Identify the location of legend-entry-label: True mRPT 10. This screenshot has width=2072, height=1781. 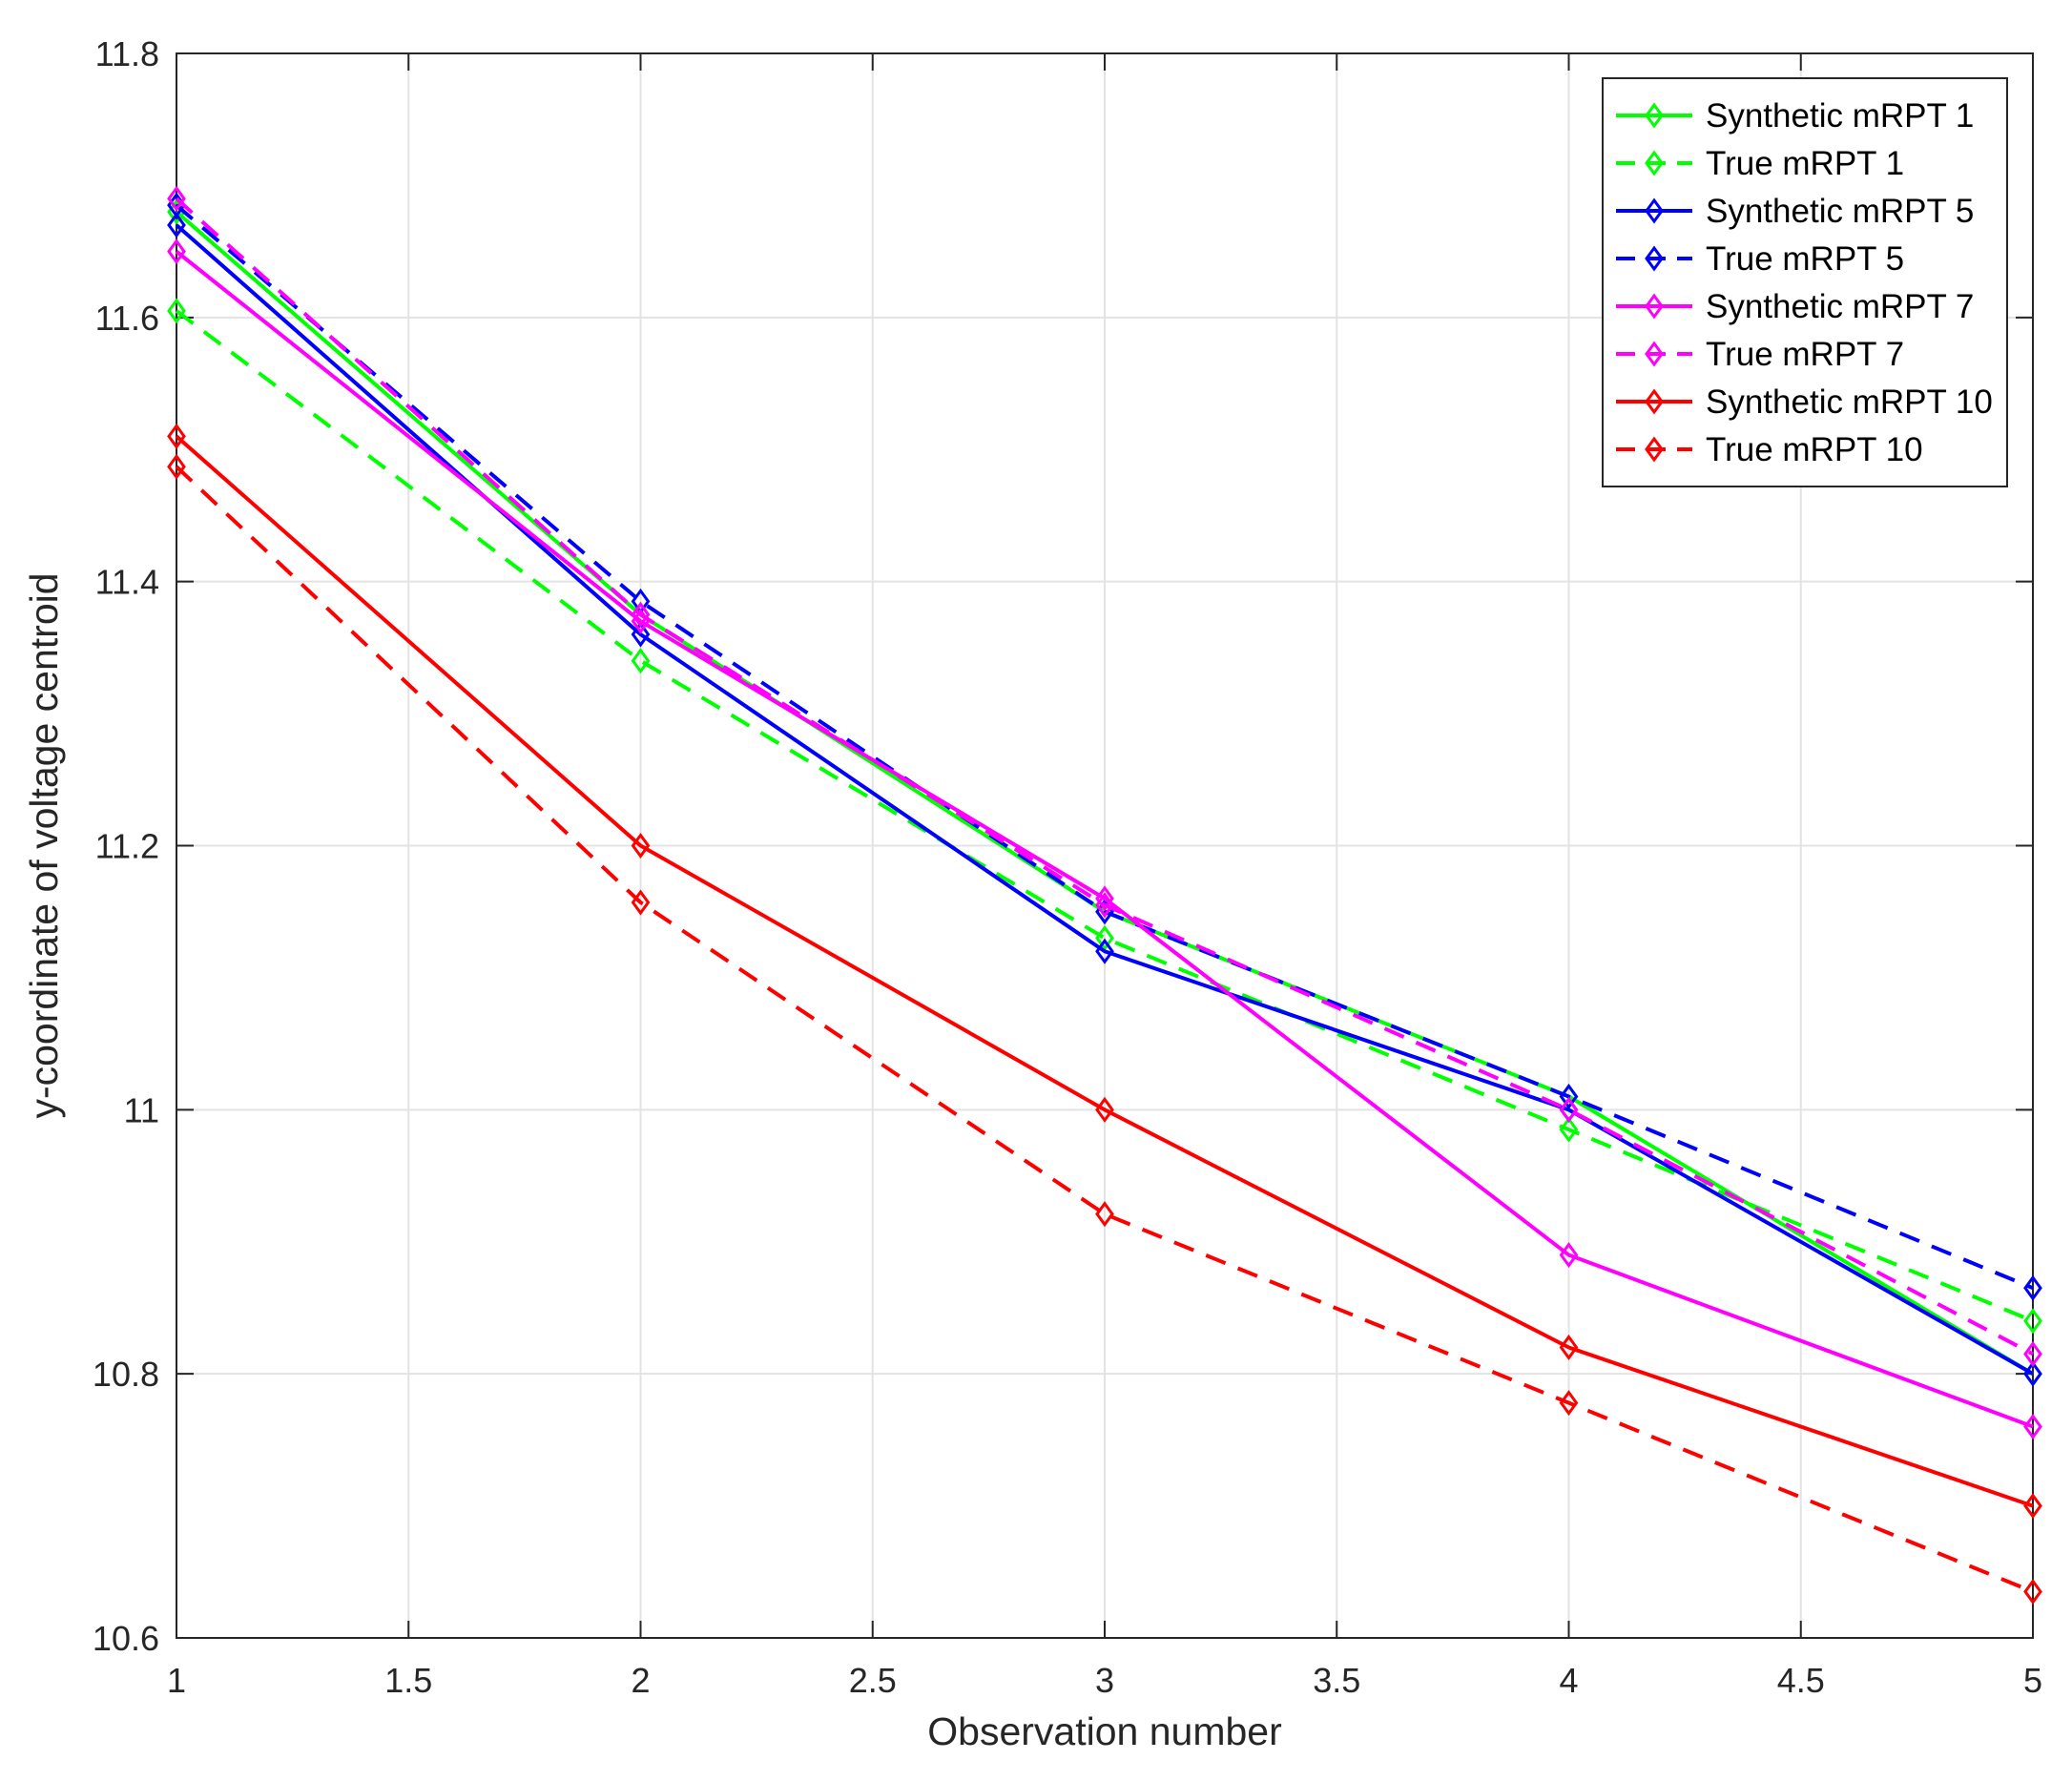
(1814, 449).